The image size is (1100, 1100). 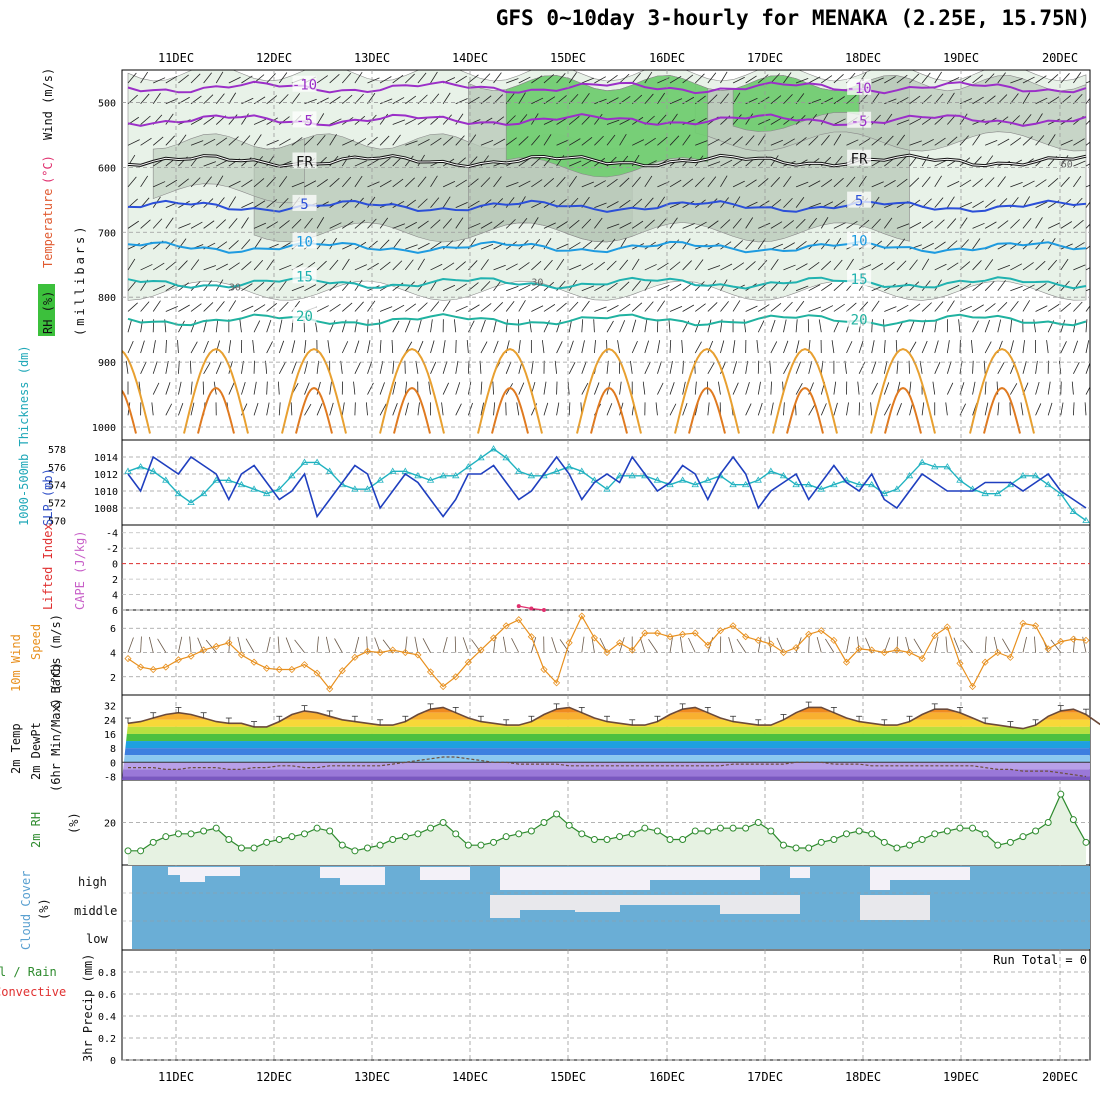 What do you see at coordinates (16, 748) in the screenshot?
I see `label-t2-a: 2m Temp` at bounding box center [16, 748].